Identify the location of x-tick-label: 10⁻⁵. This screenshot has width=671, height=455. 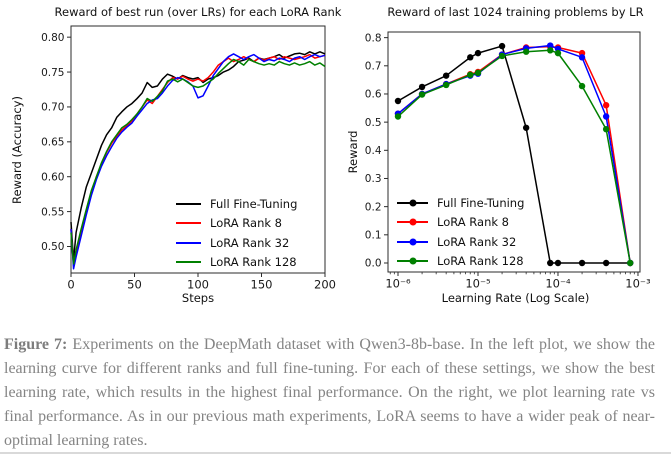
(478, 284).